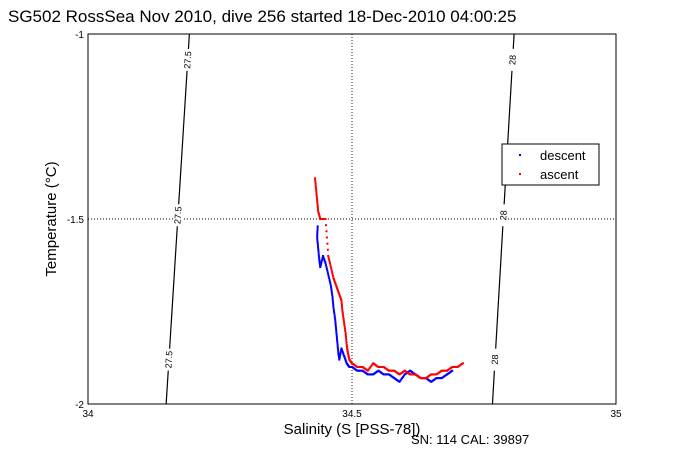  I want to click on contour-label-28-2: 28, so click(495, 359).